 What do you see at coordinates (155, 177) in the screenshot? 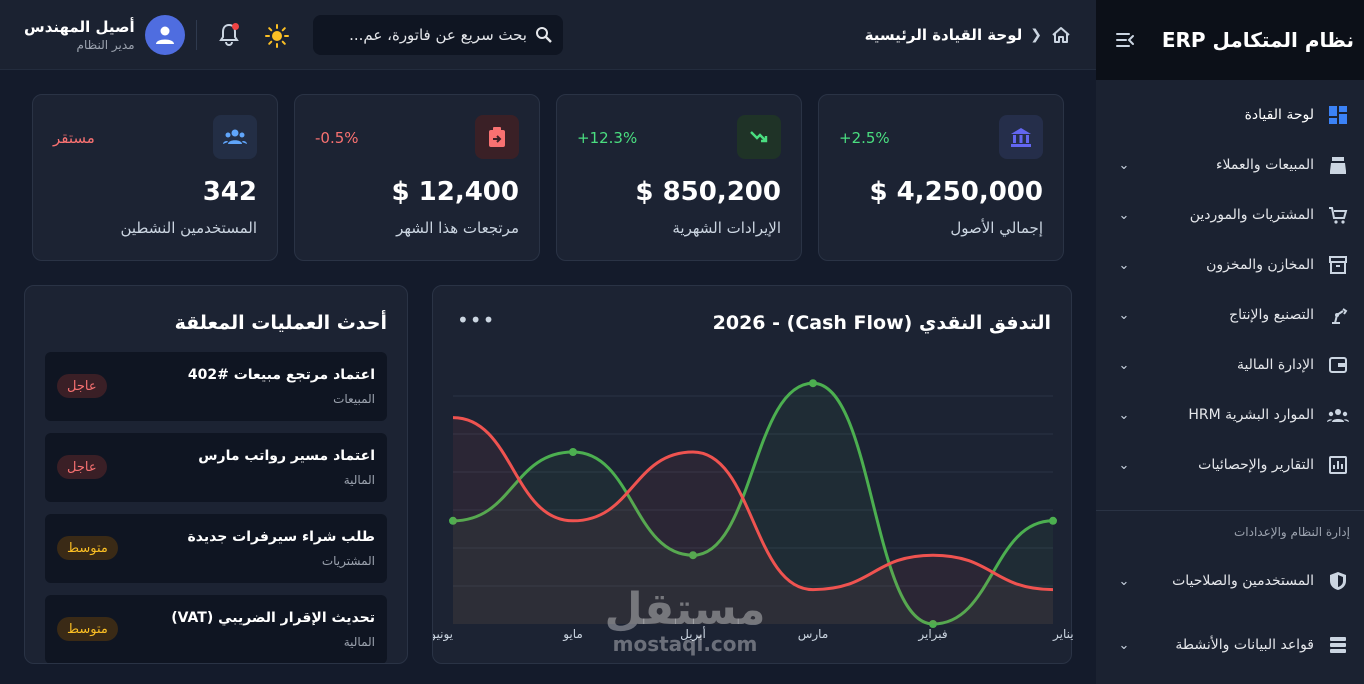
I see `kpi-card-active-users: مستقر 342 المستخدمين النشطين` at bounding box center [155, 177].